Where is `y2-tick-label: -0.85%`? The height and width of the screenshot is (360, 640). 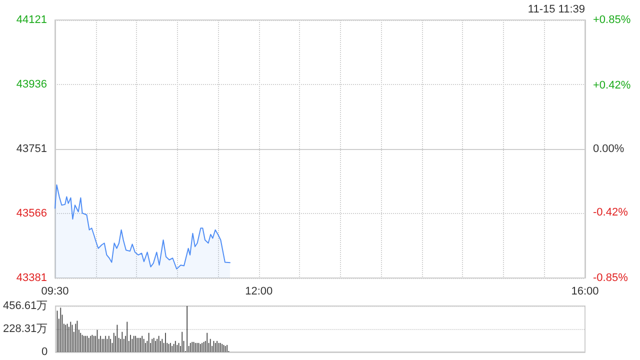 y2-tick-label: -0.85% is located at coordinates (610, 278).